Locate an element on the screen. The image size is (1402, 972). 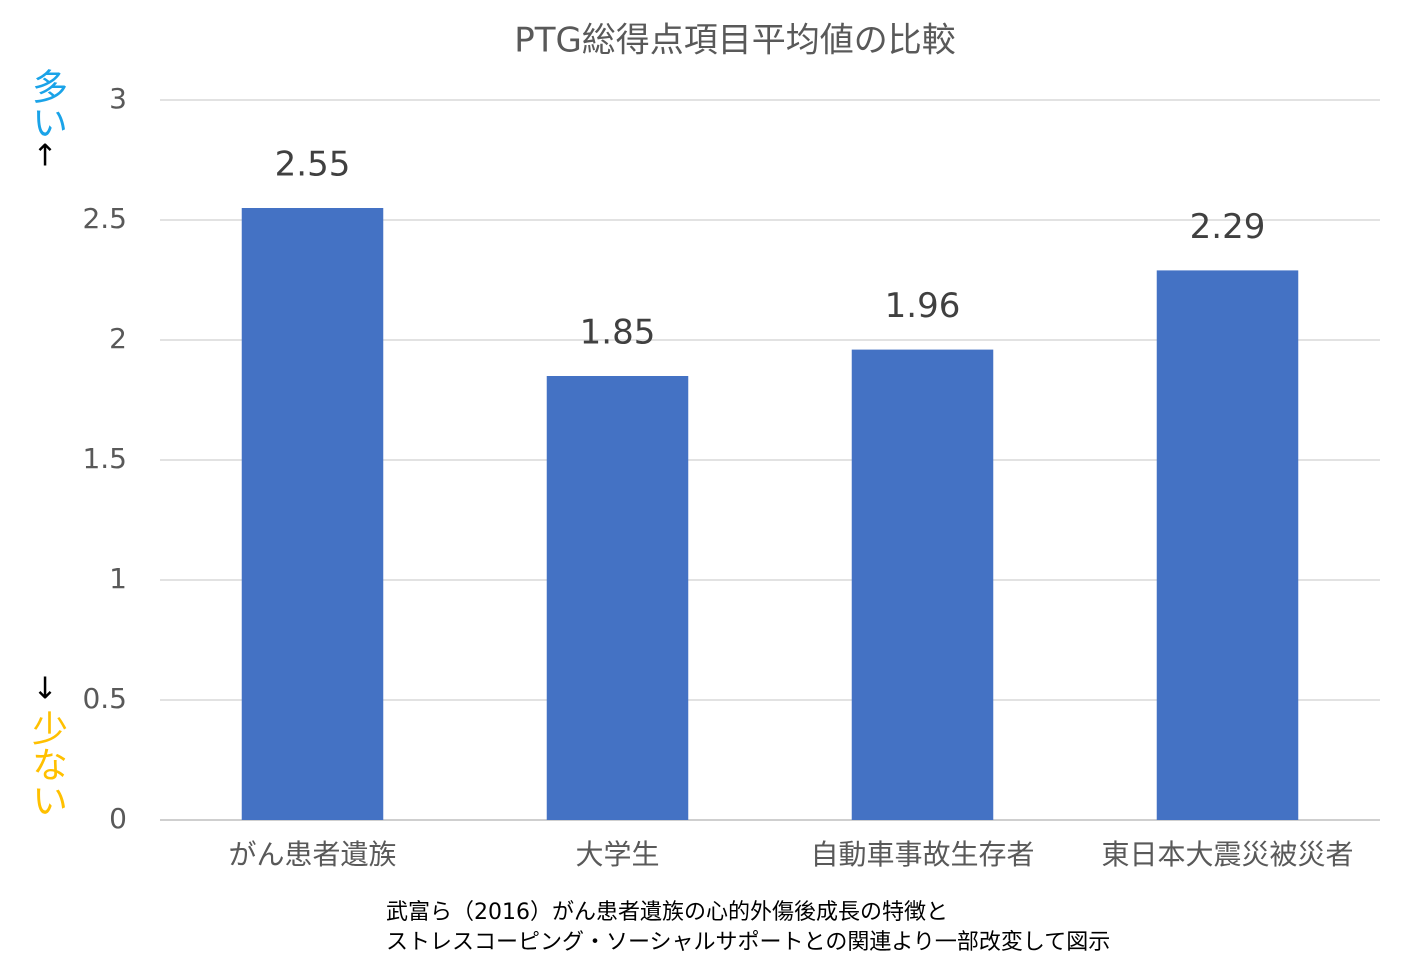
value-label: 1.85 is located at coordinates (618, 333).